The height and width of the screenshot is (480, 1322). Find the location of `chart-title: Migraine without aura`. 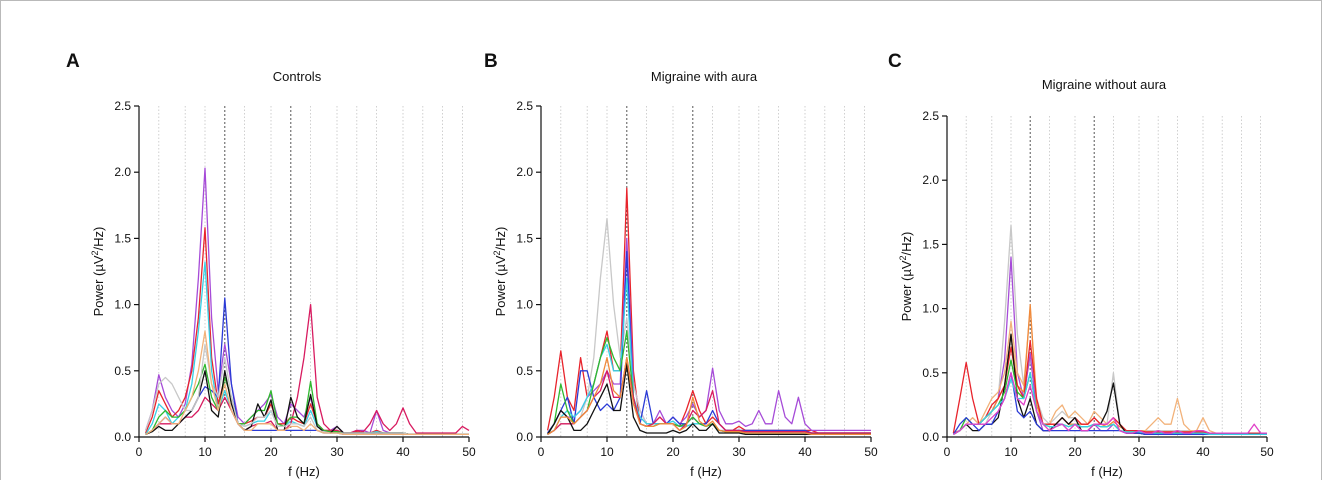

chart-title: Migraine without aura is located at coordinates (1104, 84).